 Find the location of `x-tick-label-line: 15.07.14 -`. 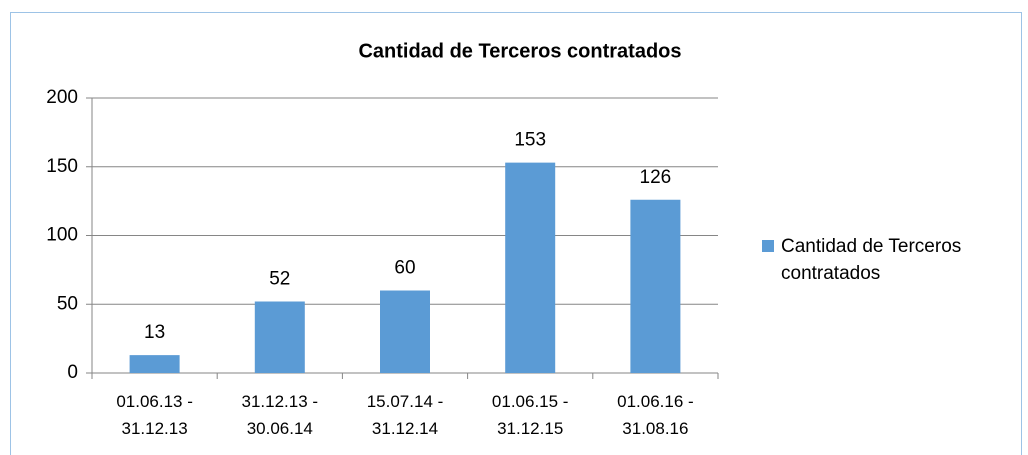

x-tick-label-line: 15.07.14 - is located at coordinates (405, 401).